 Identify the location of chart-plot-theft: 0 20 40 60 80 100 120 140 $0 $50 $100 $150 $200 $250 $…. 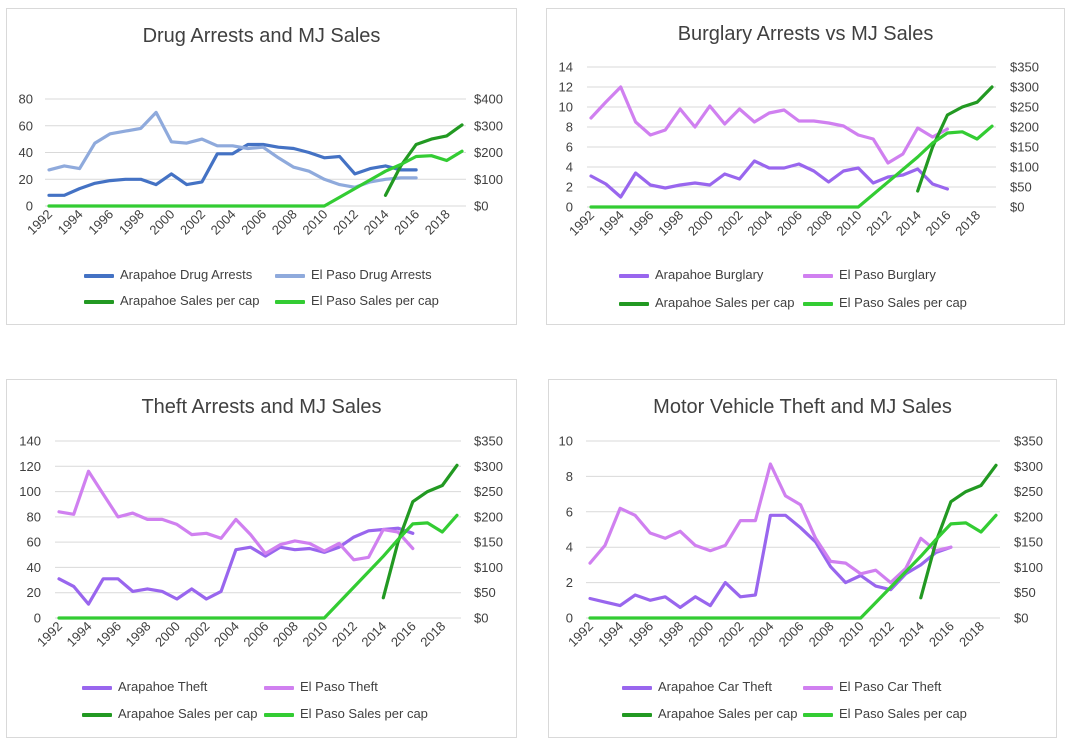
(261, 542).